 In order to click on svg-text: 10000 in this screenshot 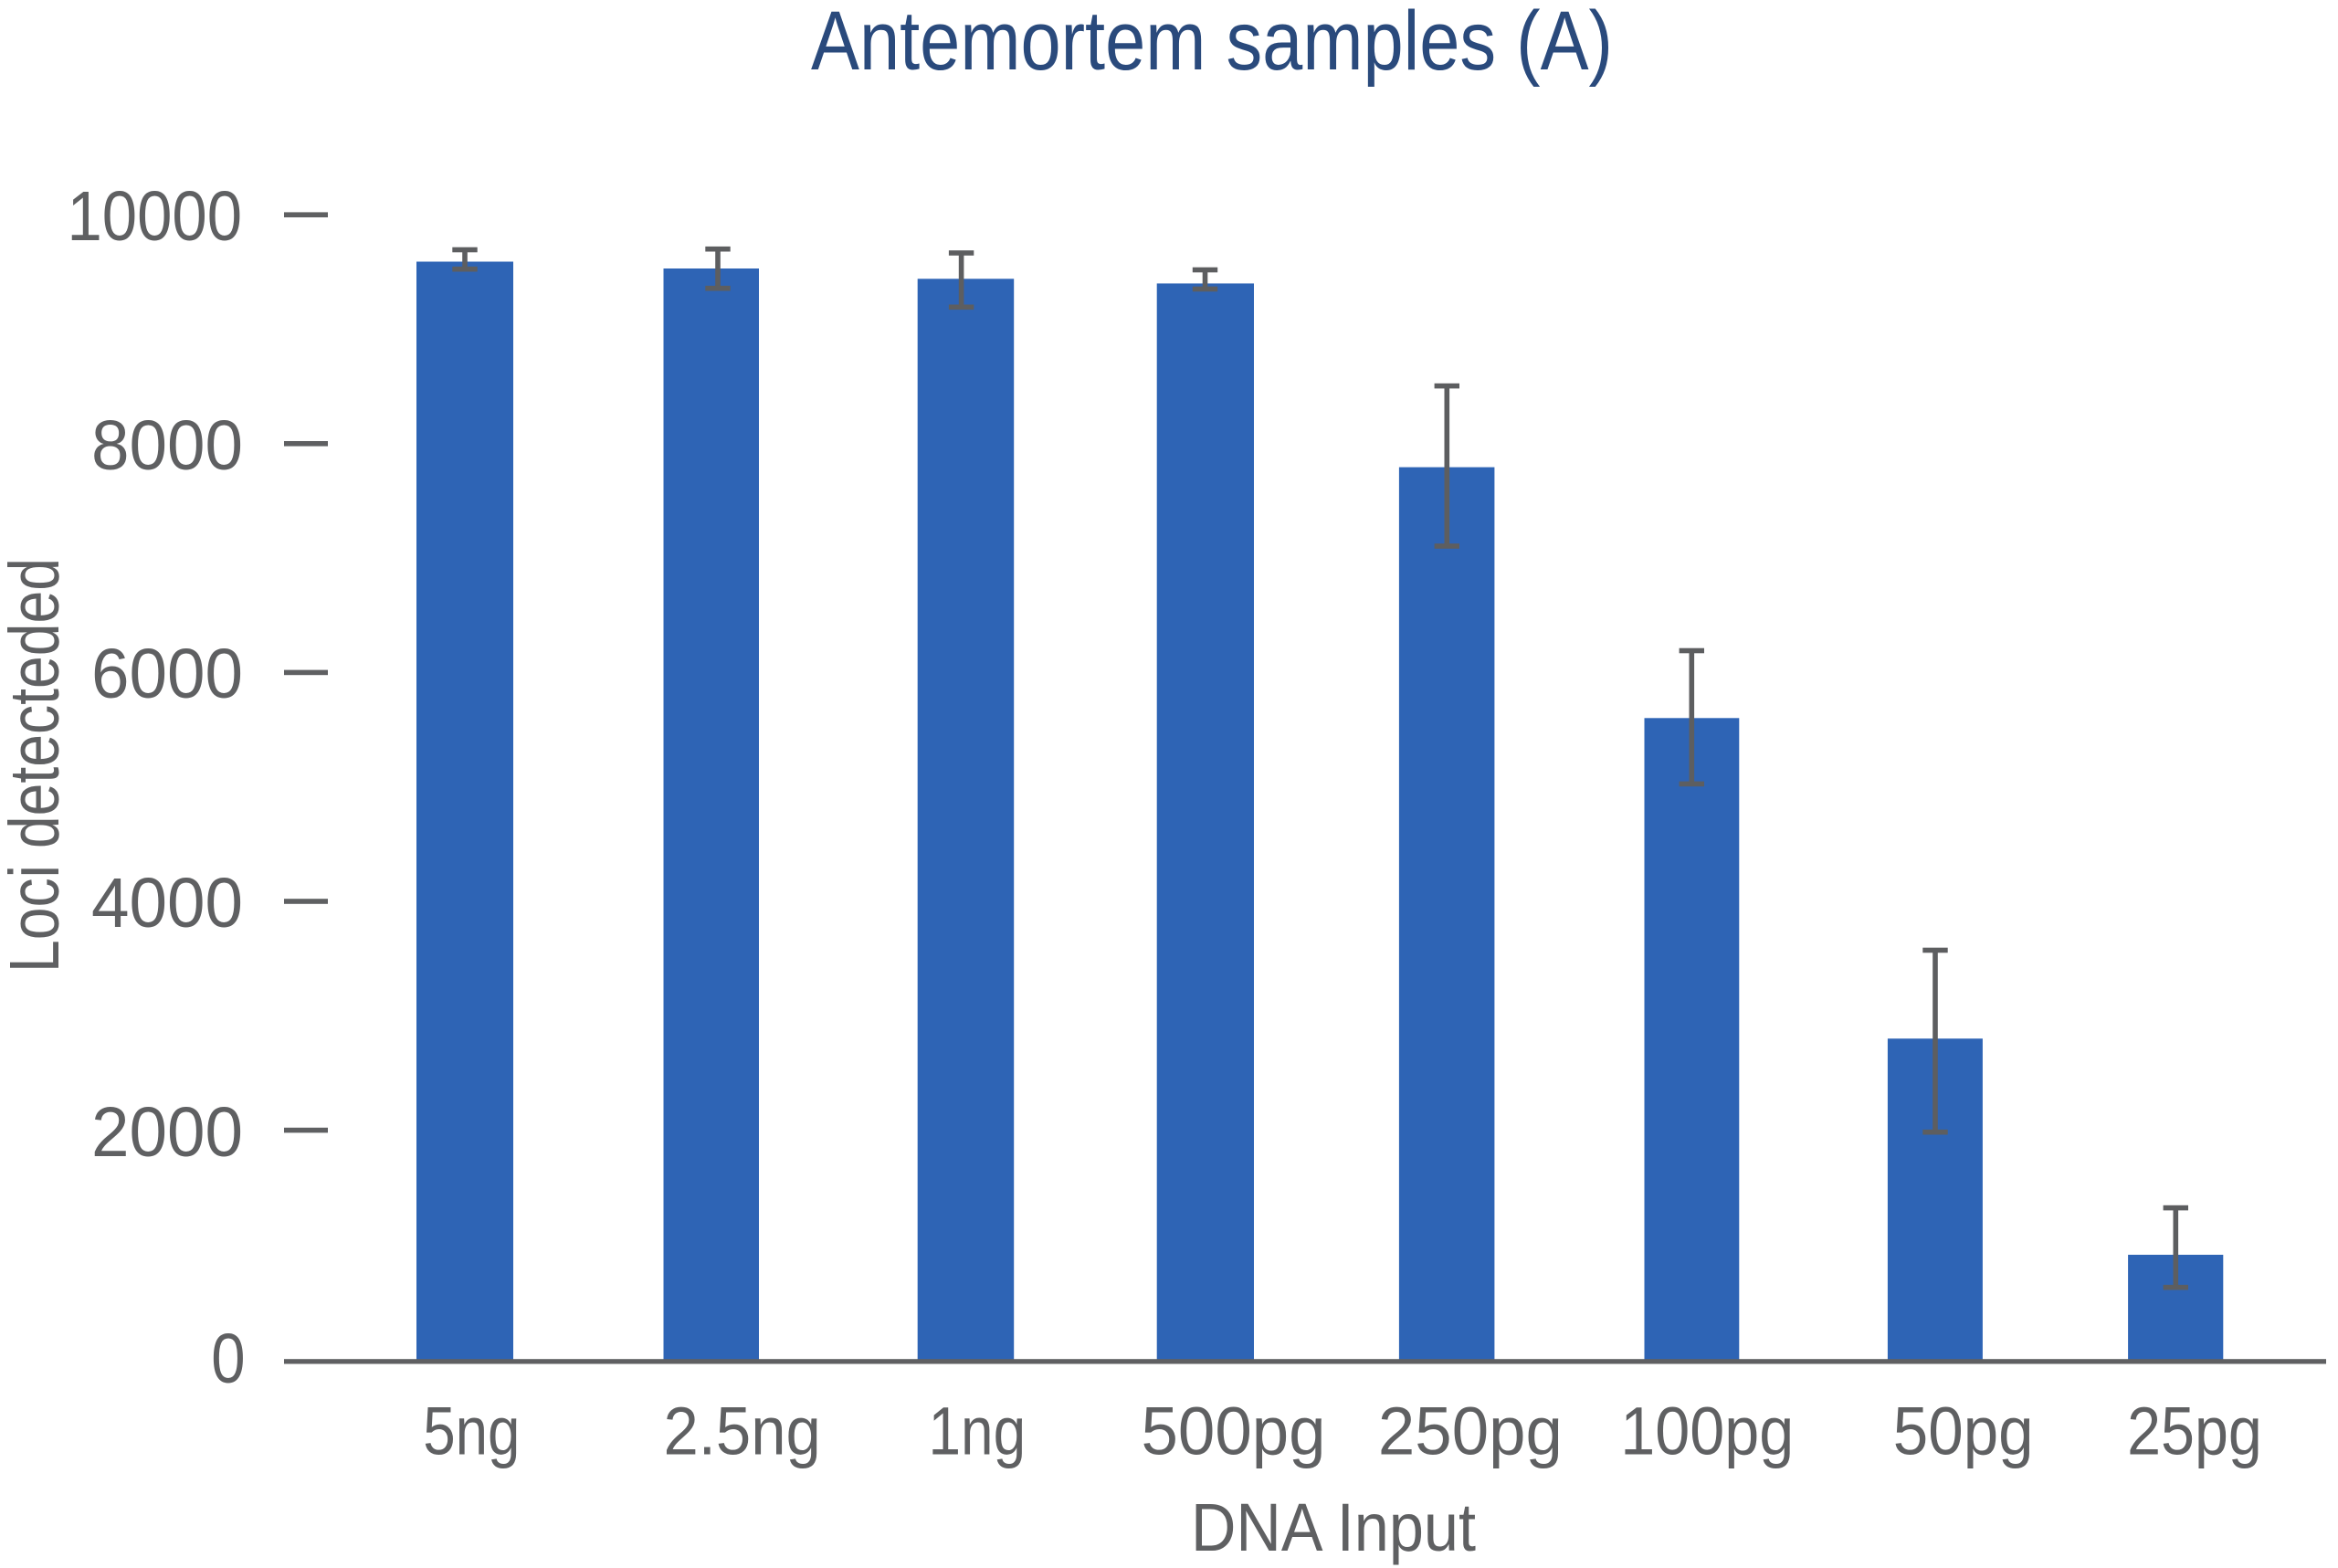, I will do `click(155, 216)`.